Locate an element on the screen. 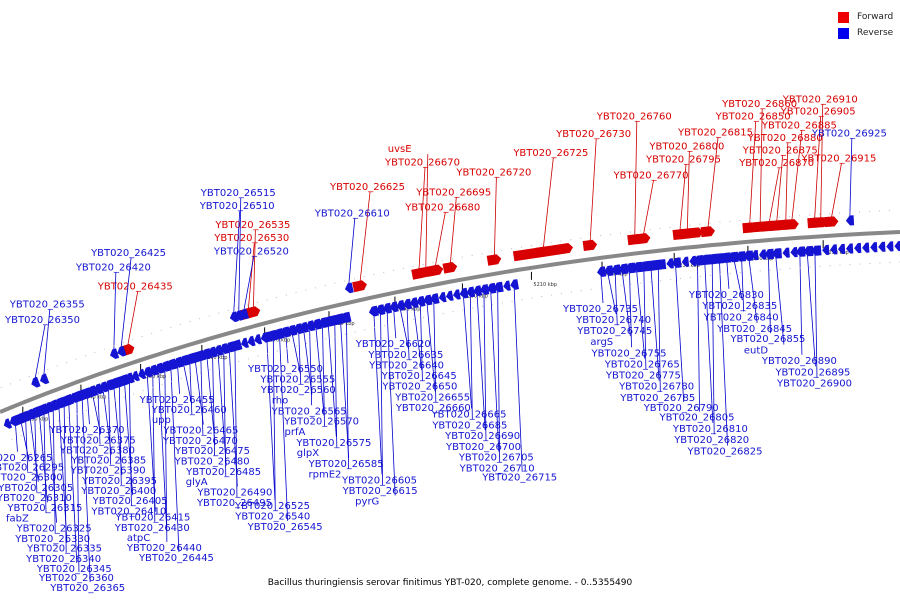  gene-label: YBT020_26550 is located at coordinates (285, 369).